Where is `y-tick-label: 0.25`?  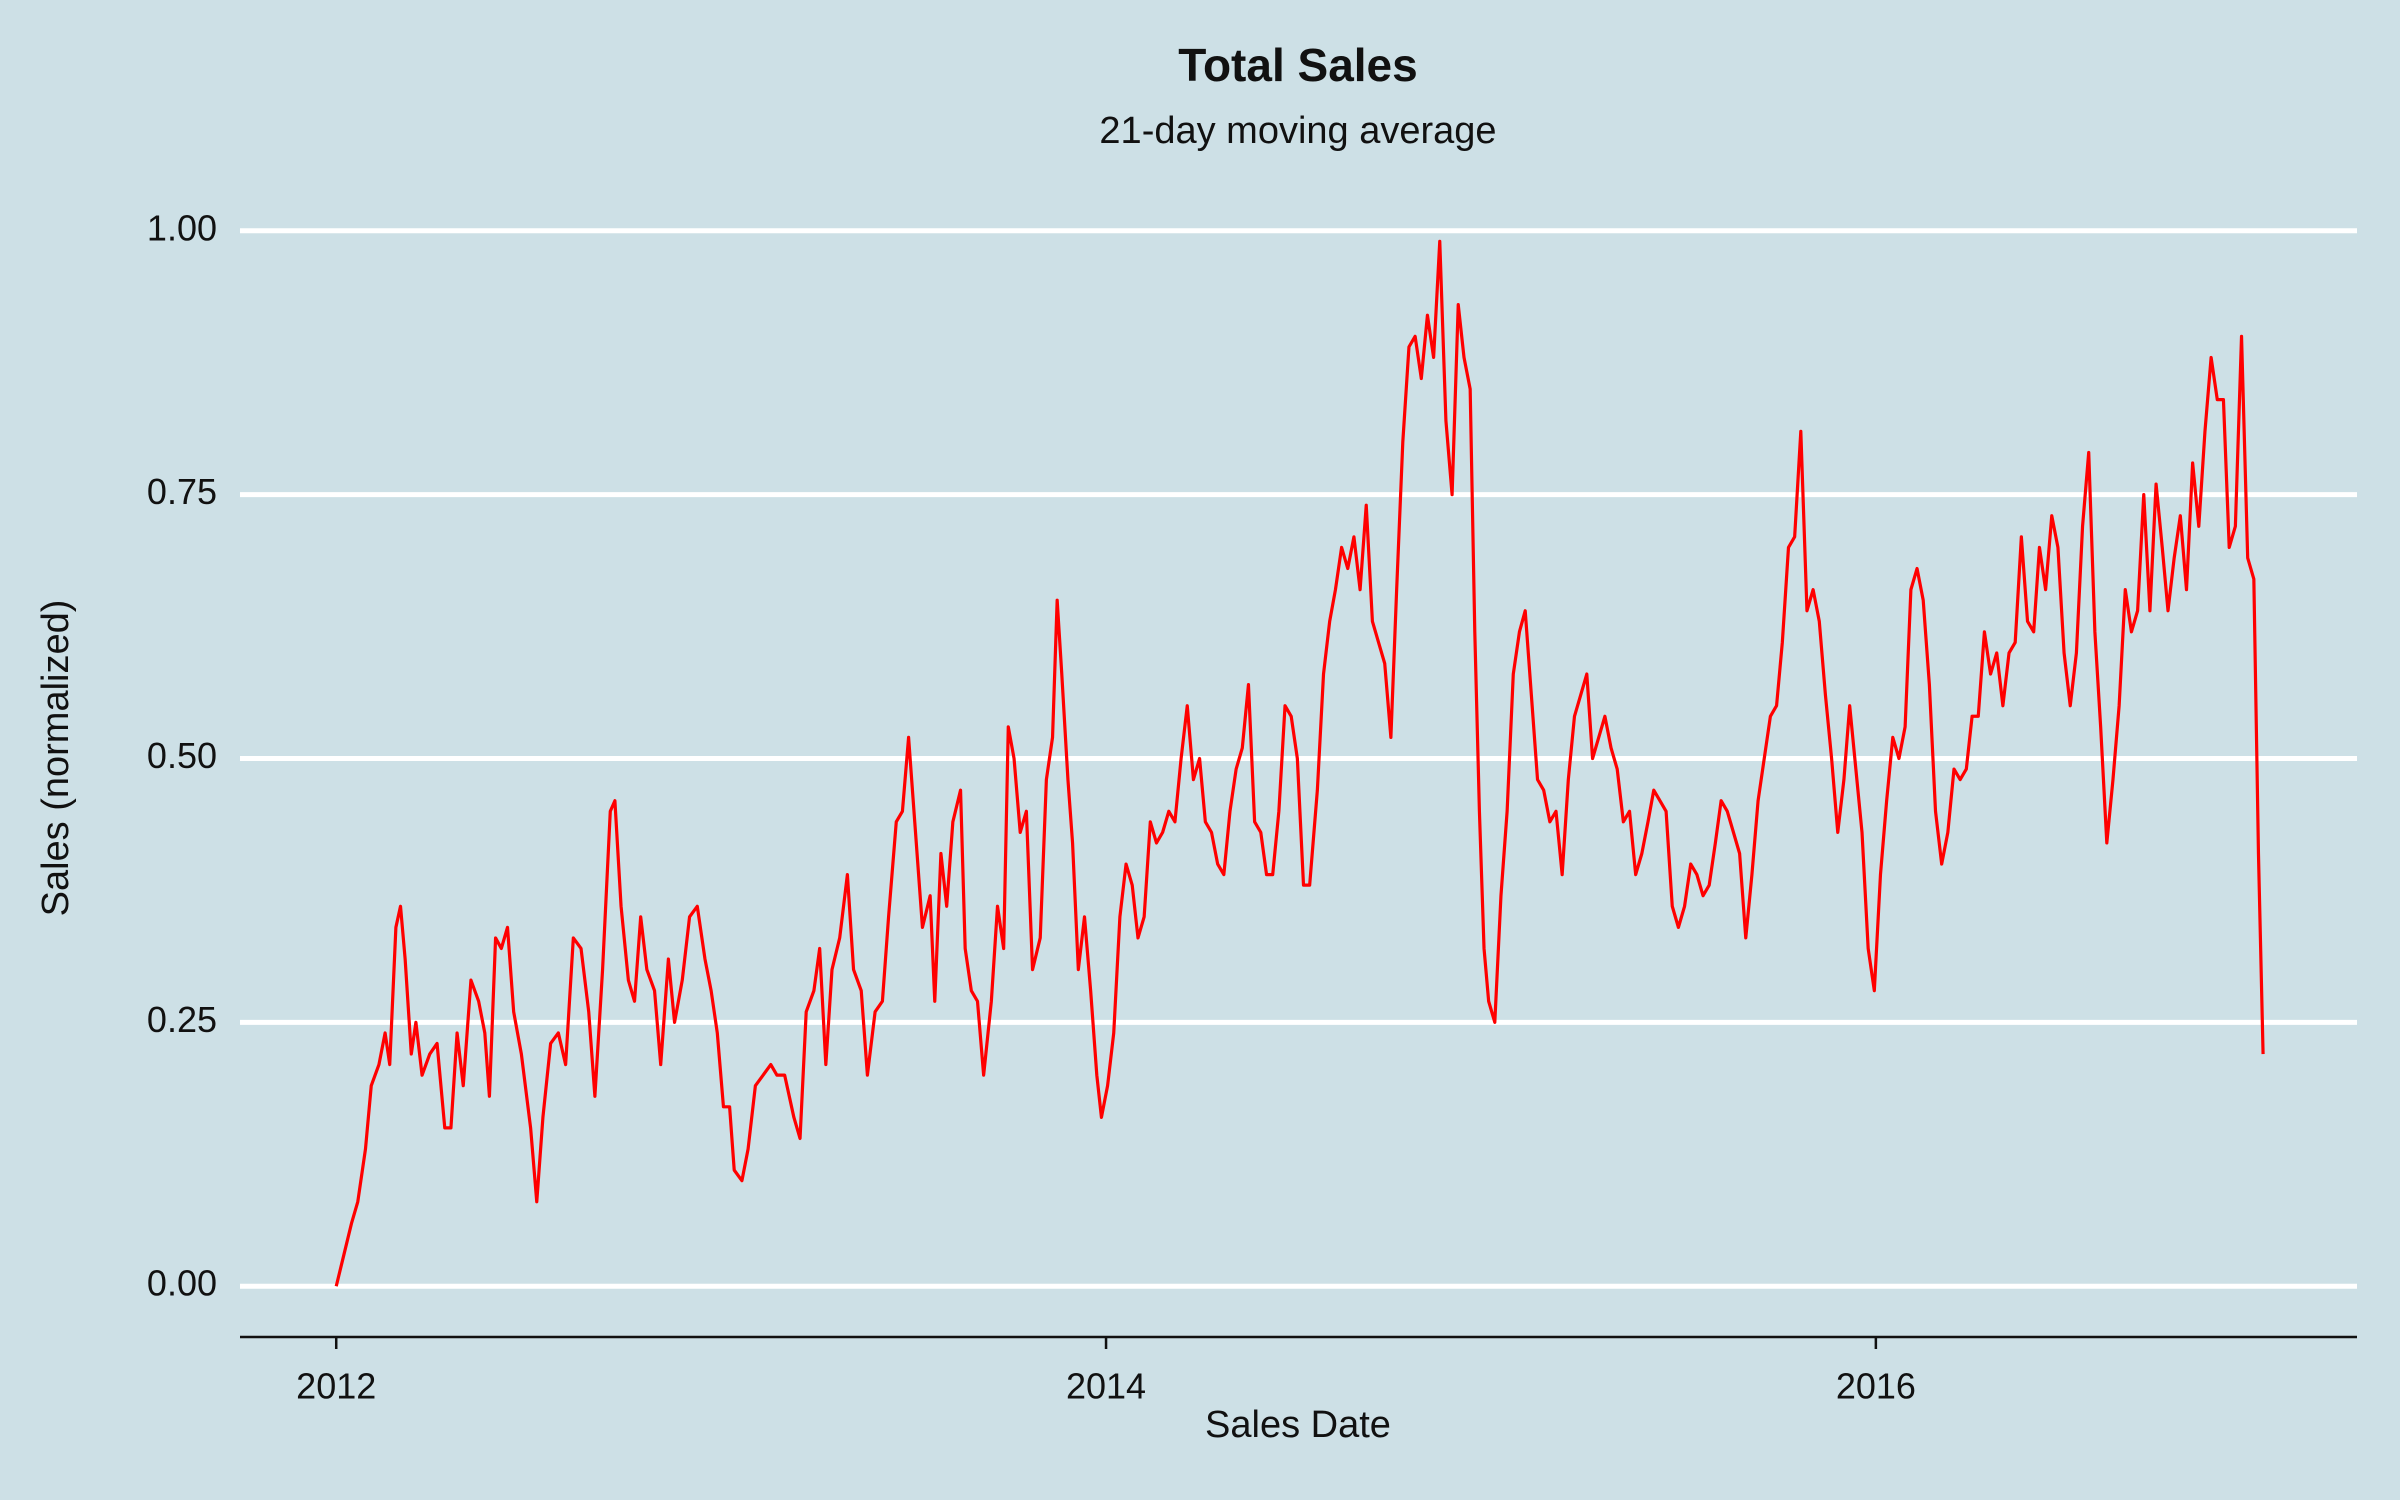
y-tick-label: 0.25 is located at coordinates (182, 1019).